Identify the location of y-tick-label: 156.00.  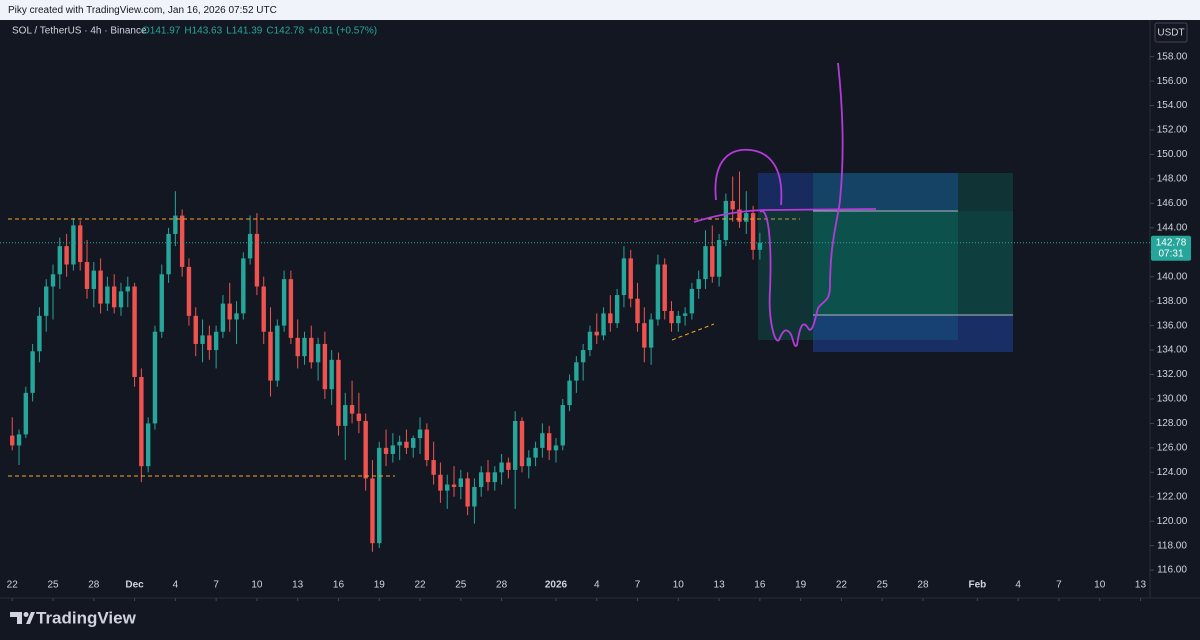
(1172, 81).